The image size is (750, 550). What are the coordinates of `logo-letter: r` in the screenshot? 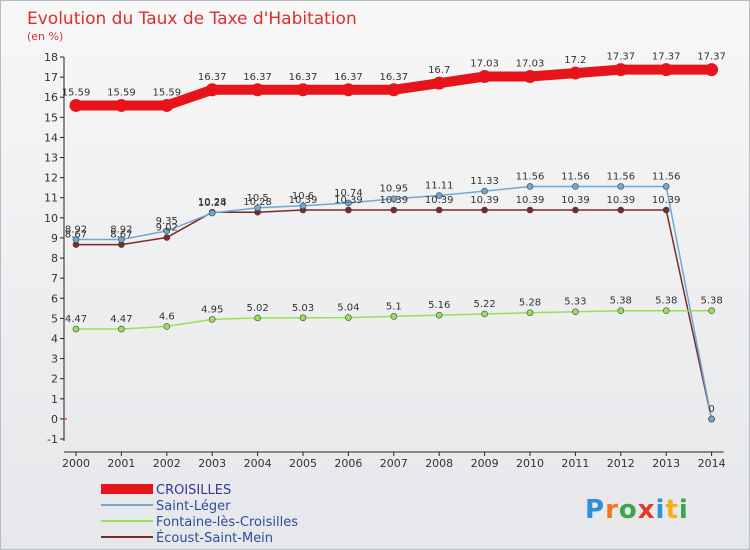 It's located at (612, 510).